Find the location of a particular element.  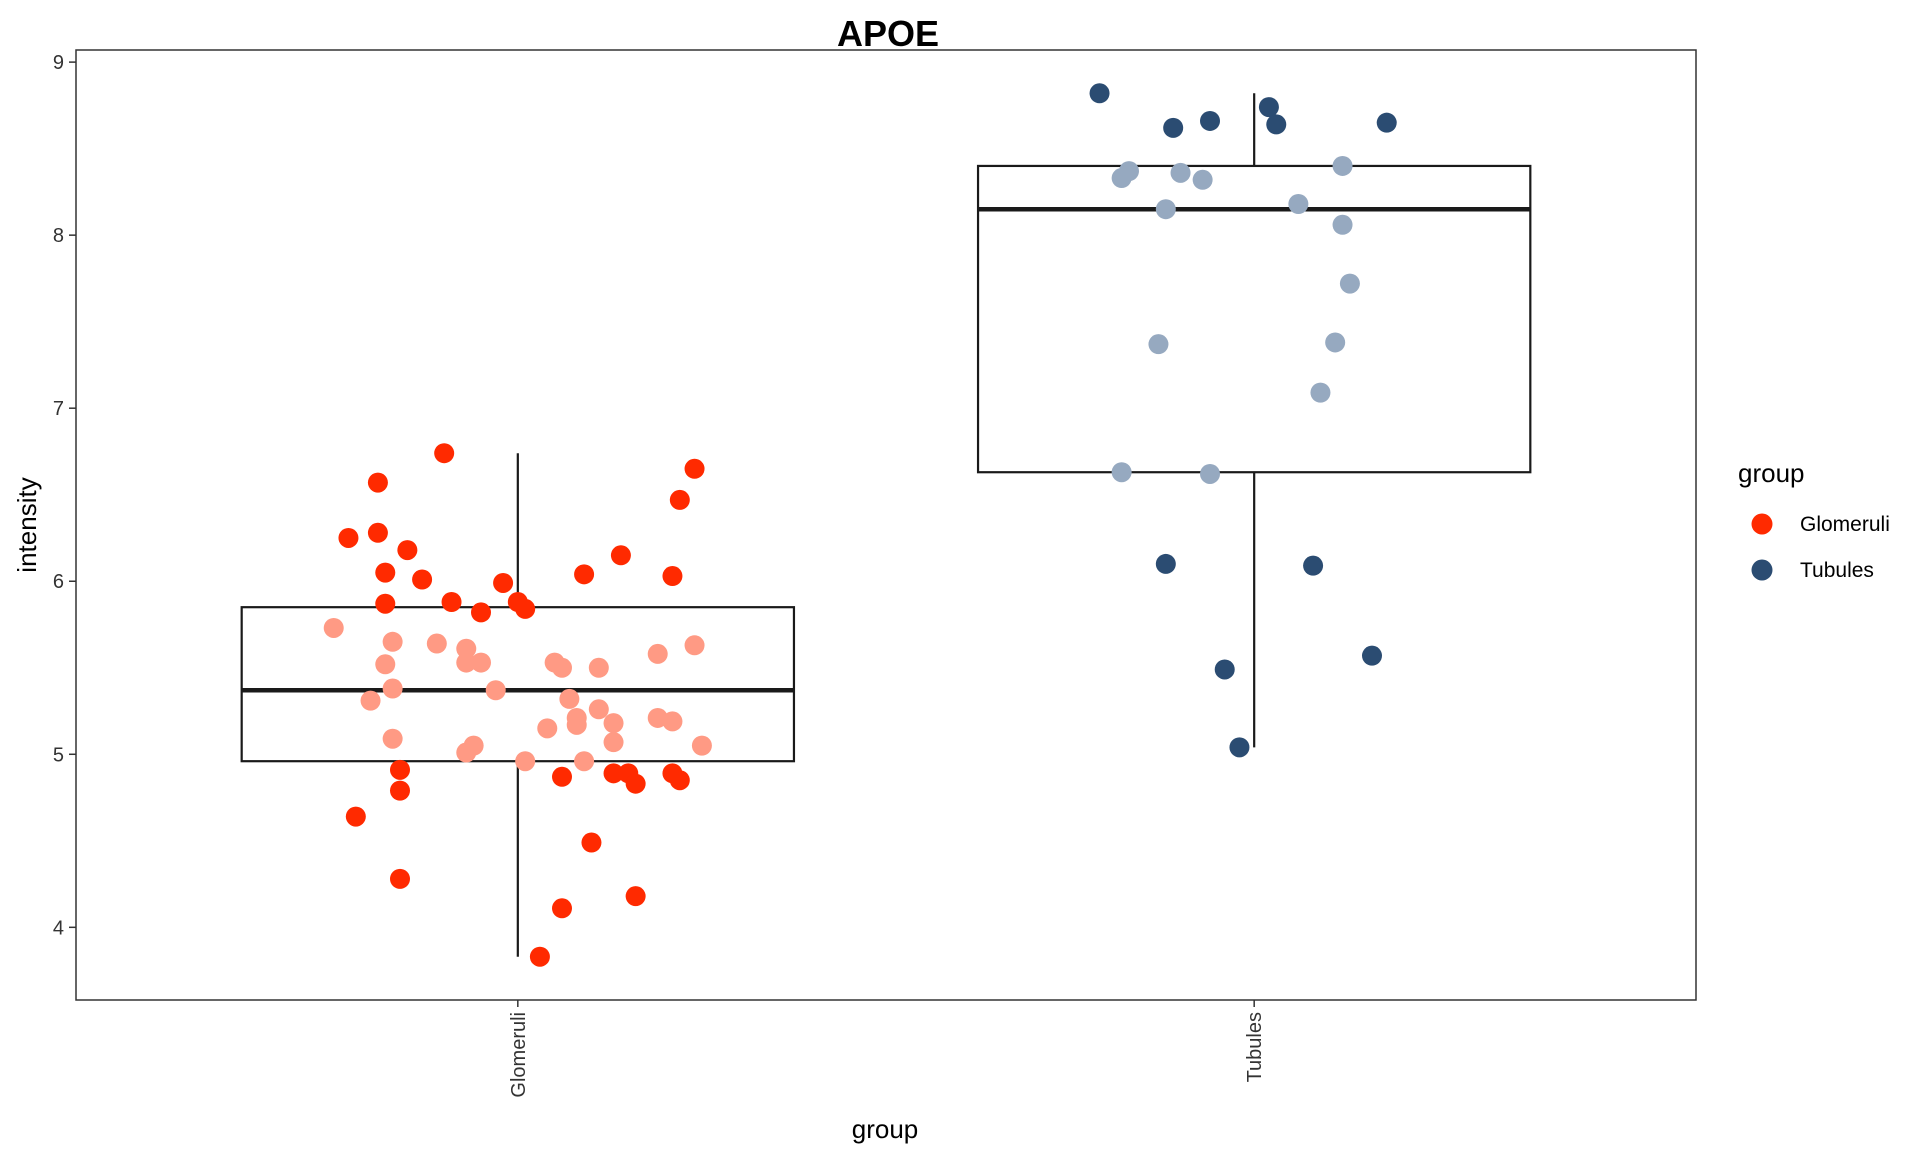

y-tick-label: 5 is located at coordinates (58, 755).